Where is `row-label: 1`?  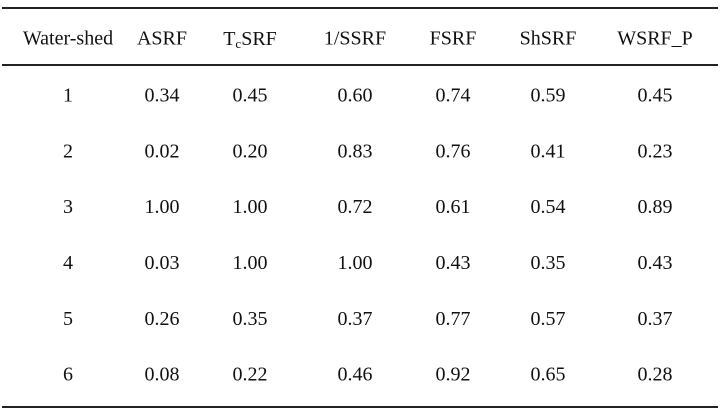
row-label: 1 is located at coordinates (68, 96).